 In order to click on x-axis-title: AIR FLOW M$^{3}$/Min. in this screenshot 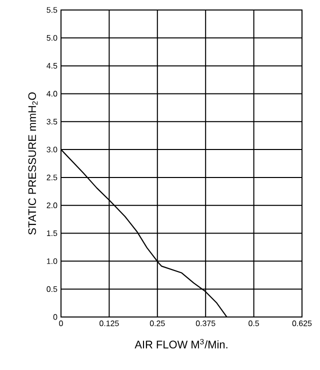, I will do `click(181, 343)`.